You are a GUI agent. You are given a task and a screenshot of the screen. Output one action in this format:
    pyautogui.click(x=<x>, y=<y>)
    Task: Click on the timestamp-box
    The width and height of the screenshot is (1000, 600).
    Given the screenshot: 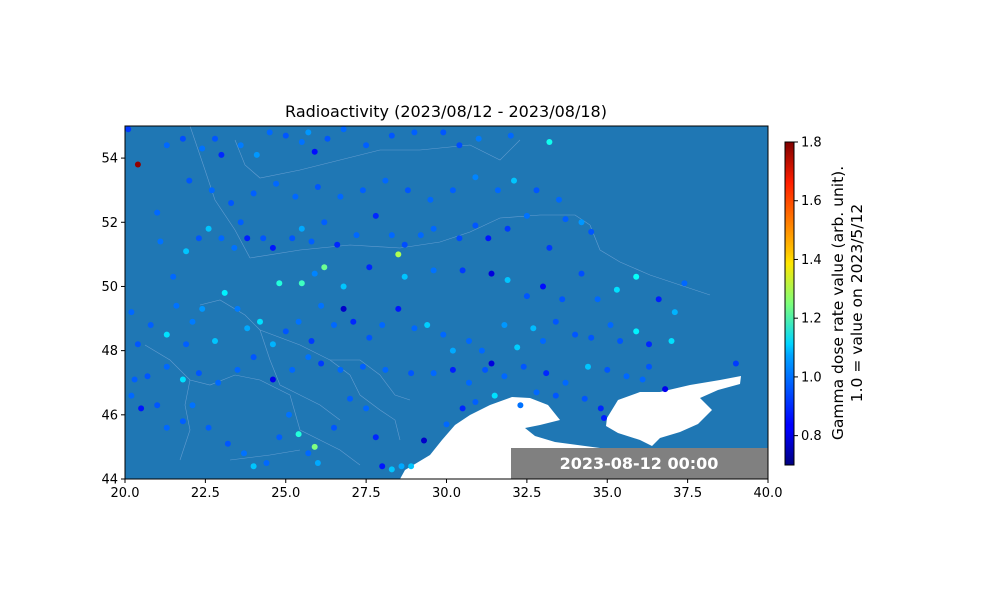 What is the action you would take?
    pyautogui.click(x=639, y=463)
    